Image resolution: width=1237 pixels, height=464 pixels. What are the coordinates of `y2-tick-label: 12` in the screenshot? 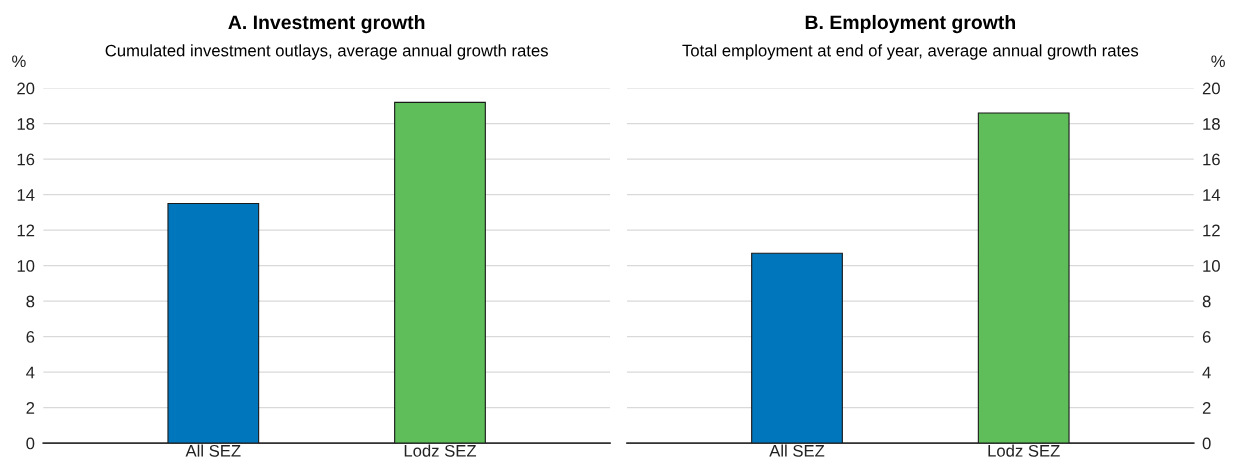 It's located at (1211, 230).